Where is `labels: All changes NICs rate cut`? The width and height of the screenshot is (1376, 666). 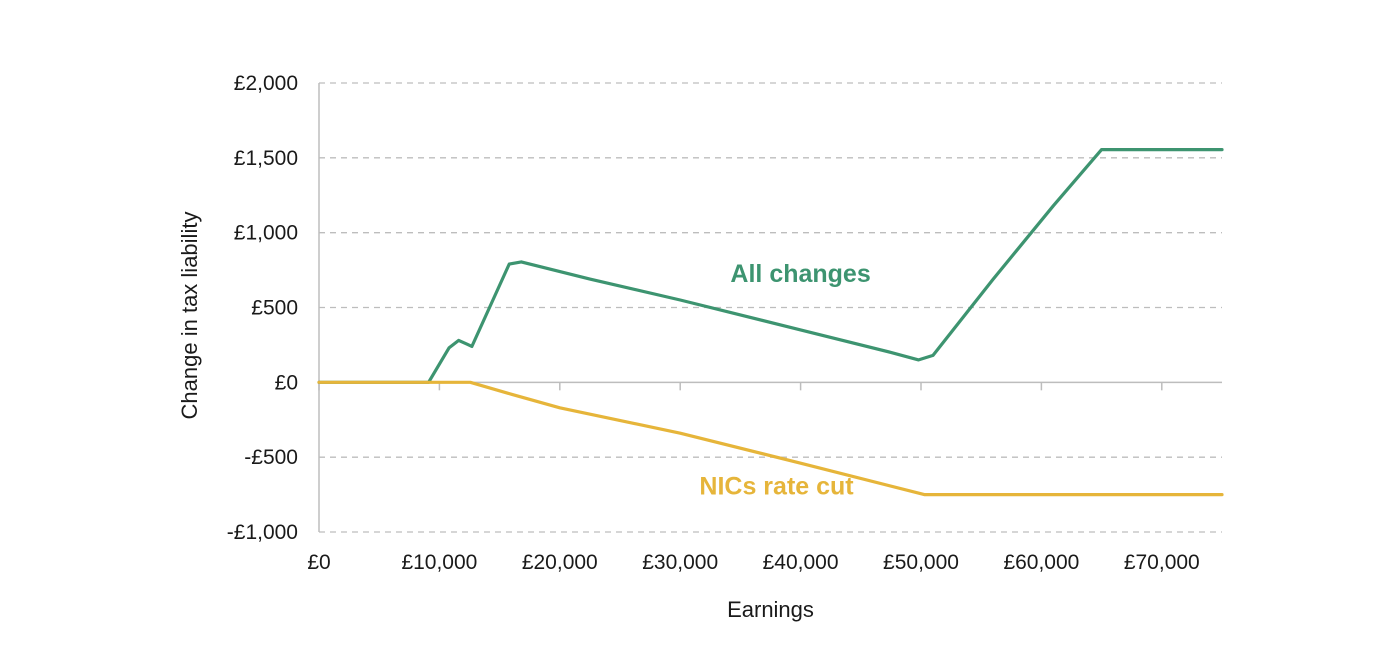 labels: All changes NICs rate cut is located at coordinates (784, 380).